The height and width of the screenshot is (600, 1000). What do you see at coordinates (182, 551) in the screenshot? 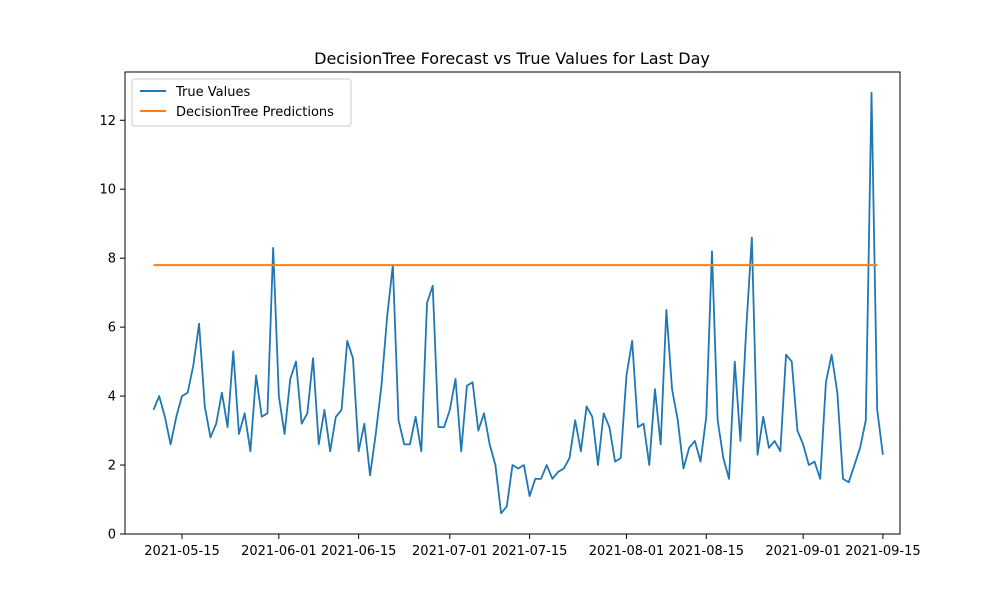
I see `x-tick-label: 2021-05-15` at bounding box center [182, 551].